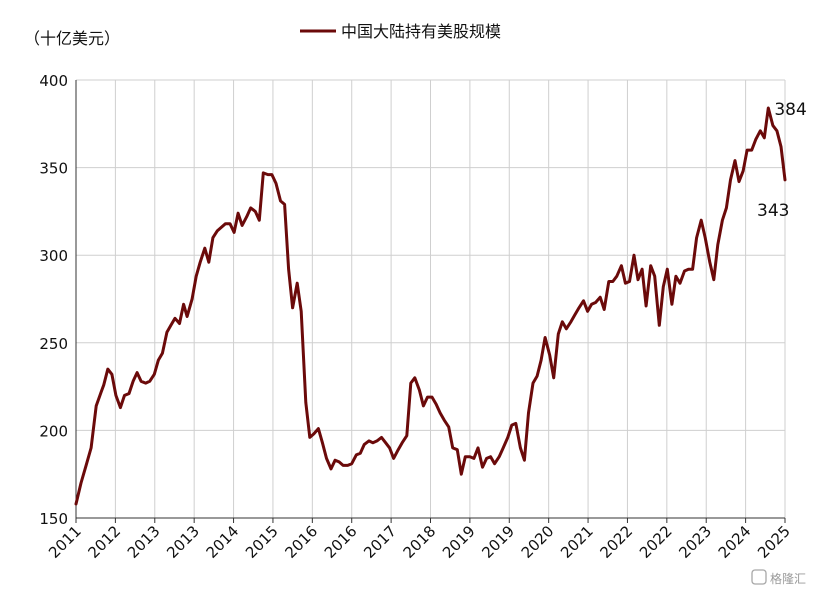  What do you see at coordinates (53, 256) in the screenshot?
I see `y-tick-label: 300` at bounding box center [53, 256].